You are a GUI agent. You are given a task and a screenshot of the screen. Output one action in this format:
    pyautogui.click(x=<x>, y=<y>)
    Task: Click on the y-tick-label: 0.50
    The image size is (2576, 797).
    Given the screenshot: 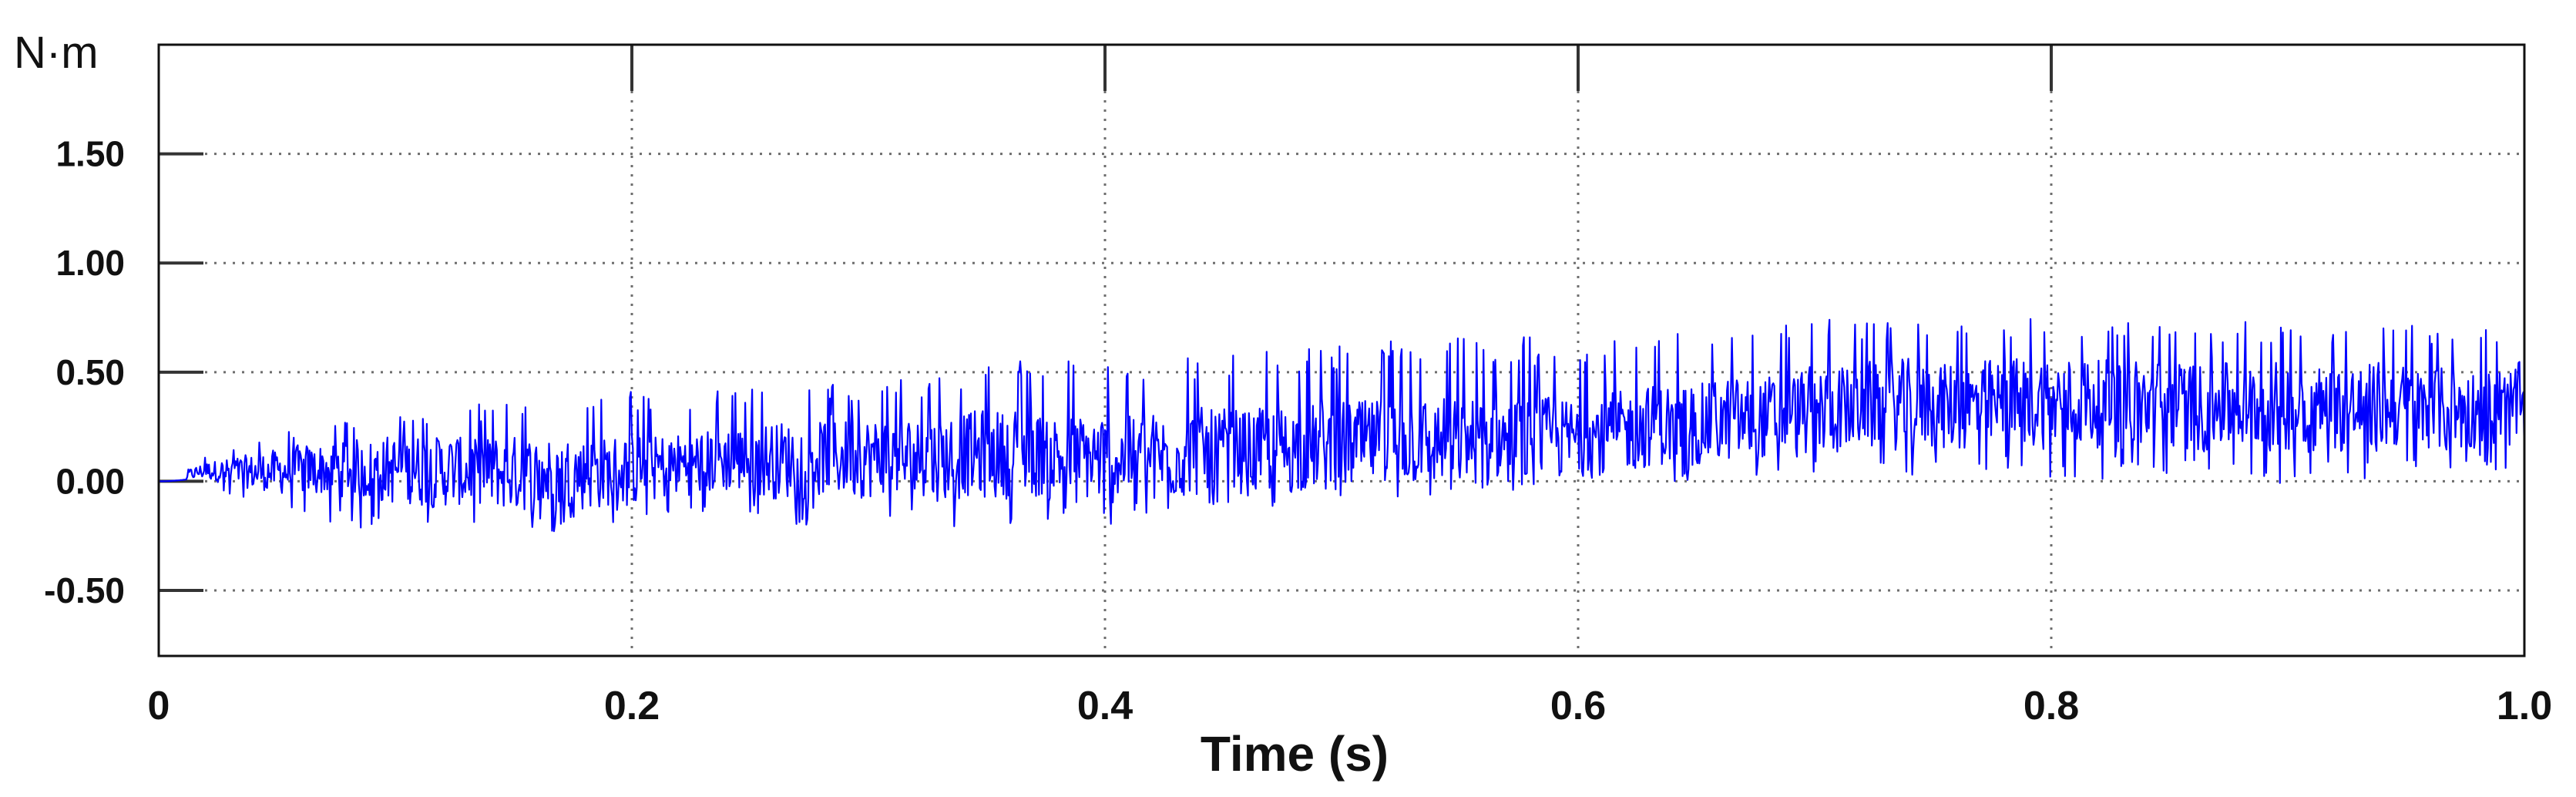 What is the action you would take?
    pyautogui.click(x=90, y=372)
    